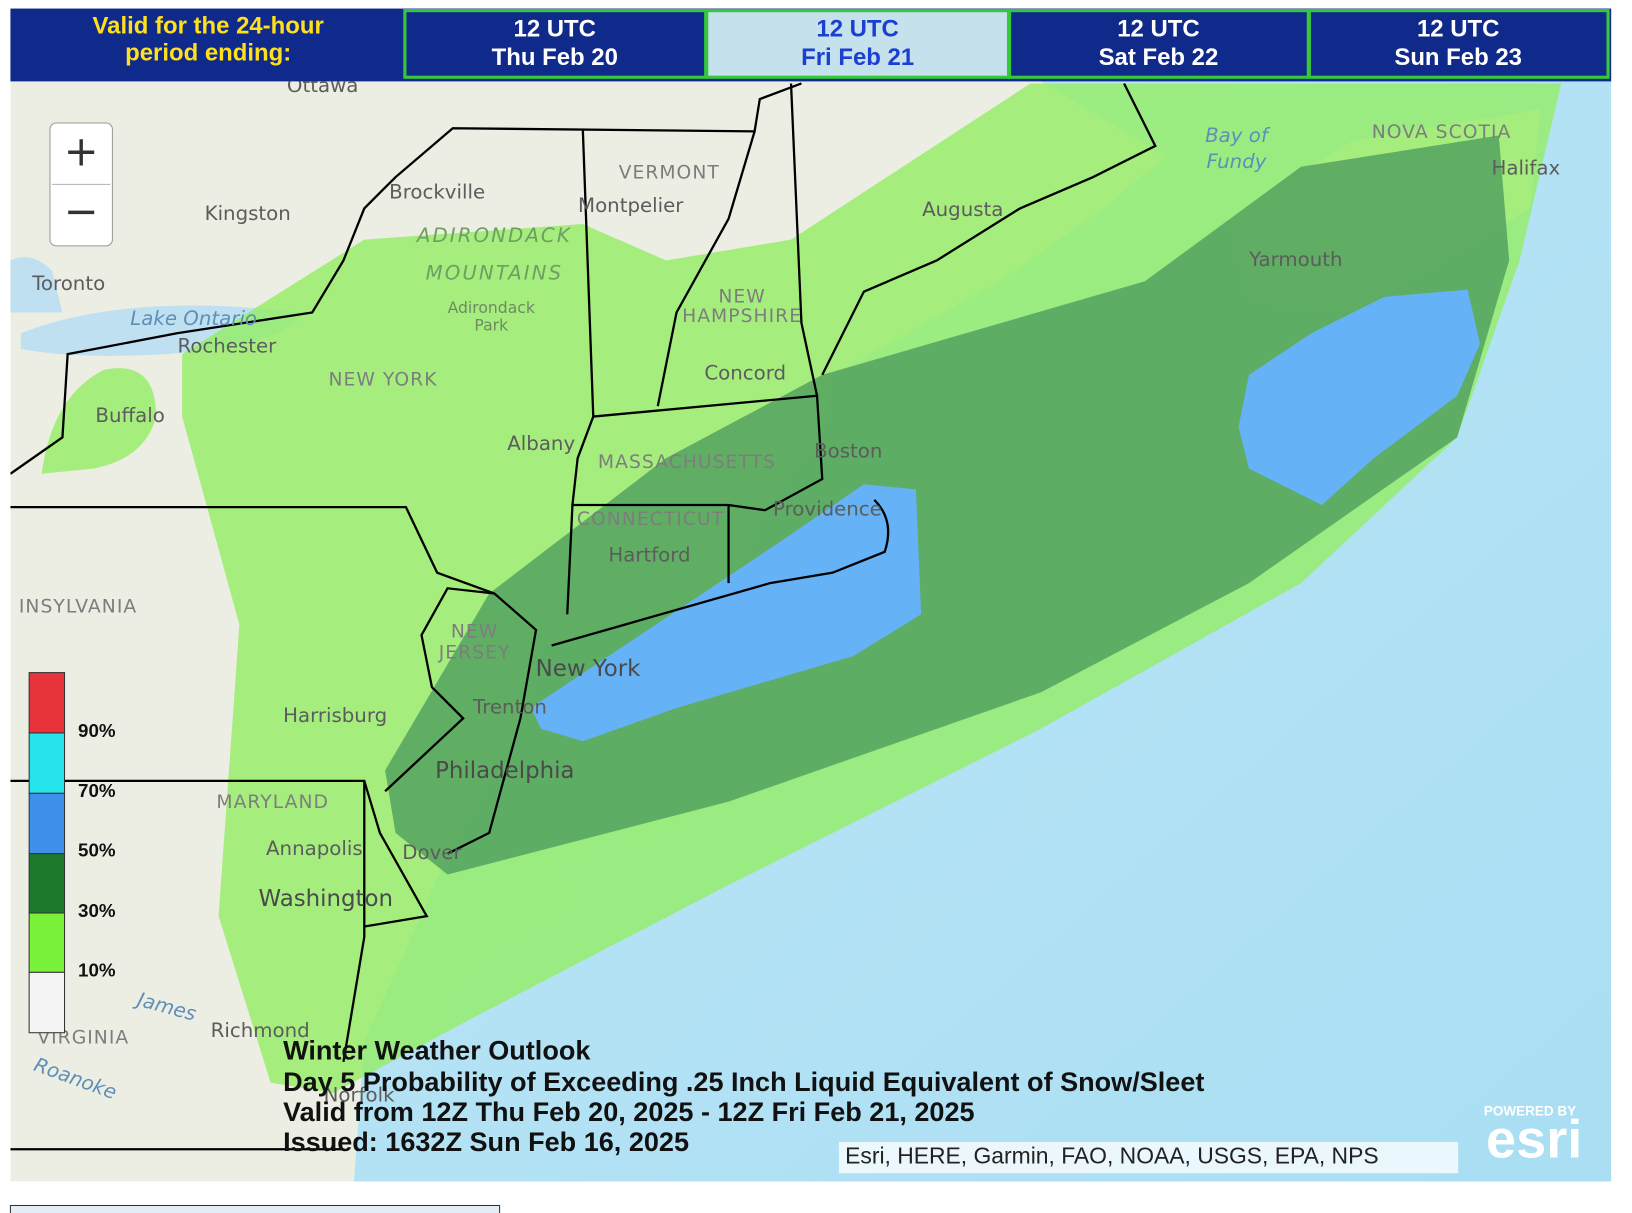  What do you see at coordinates (97, 969) in the screenshot?
I see `legend-label: 10%` at bounding box center [97, 969].